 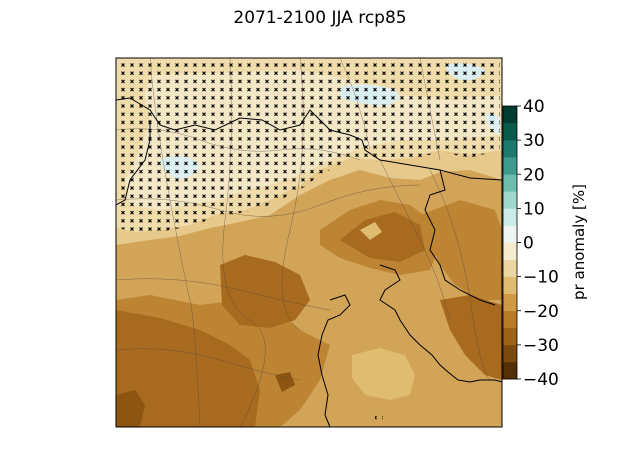 What do you see at coordinates (320, 18) in the screenshot?
I see `map-title: 2071-2100 JJA rcp85` at bounding box center [320, 18].